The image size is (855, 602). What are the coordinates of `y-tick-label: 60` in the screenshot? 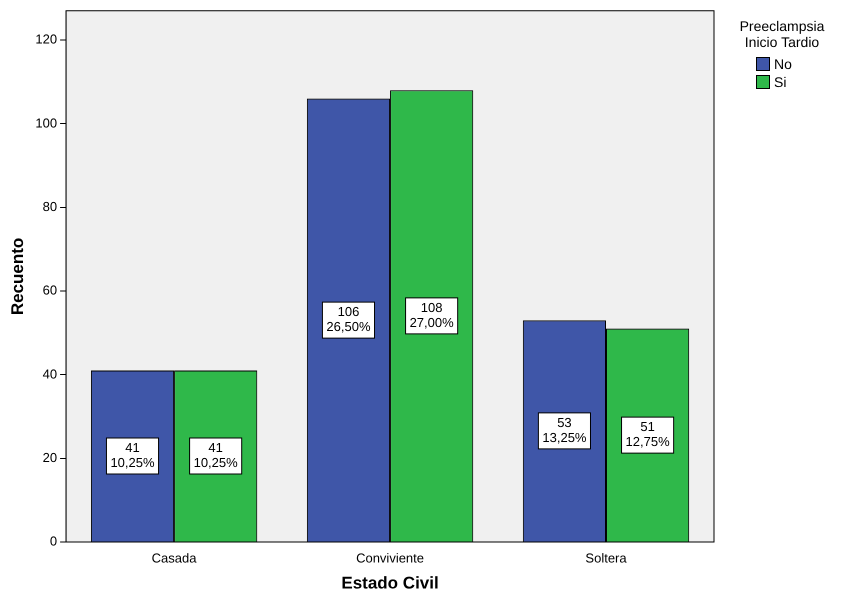 It's located at (50, 290).